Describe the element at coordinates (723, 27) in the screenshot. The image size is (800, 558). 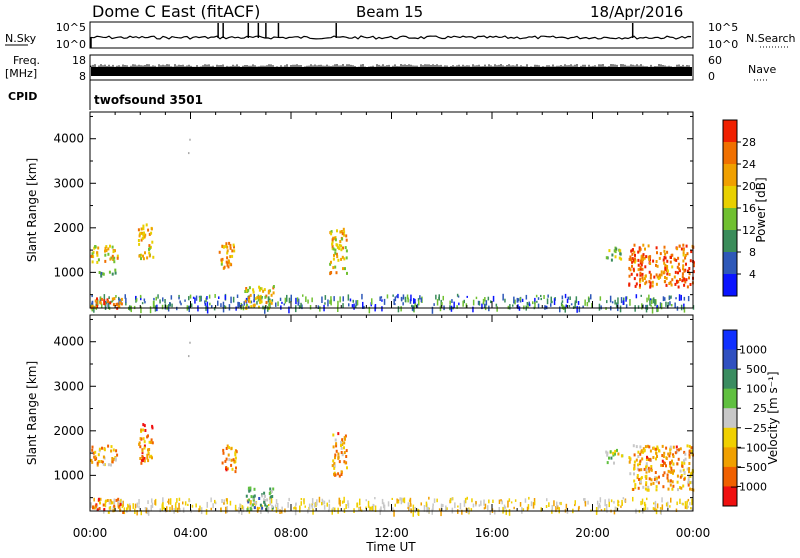
I see `nsearch-tick-top: 10^5` at that location.